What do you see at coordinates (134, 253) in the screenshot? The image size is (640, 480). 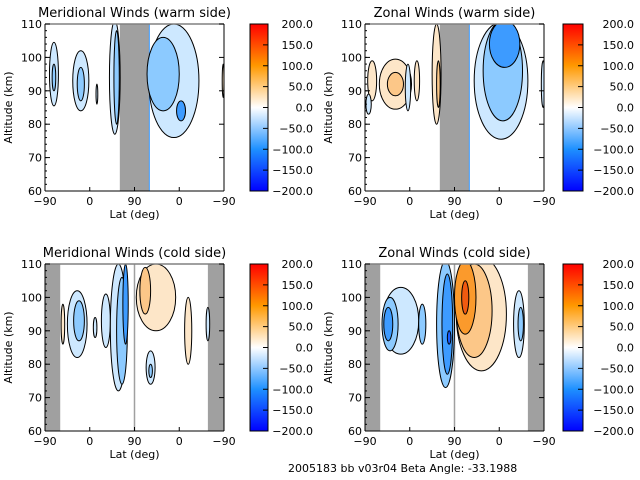 I see `chart-title: Meridional Winds (cold side)` at bounding box center [134, 253].